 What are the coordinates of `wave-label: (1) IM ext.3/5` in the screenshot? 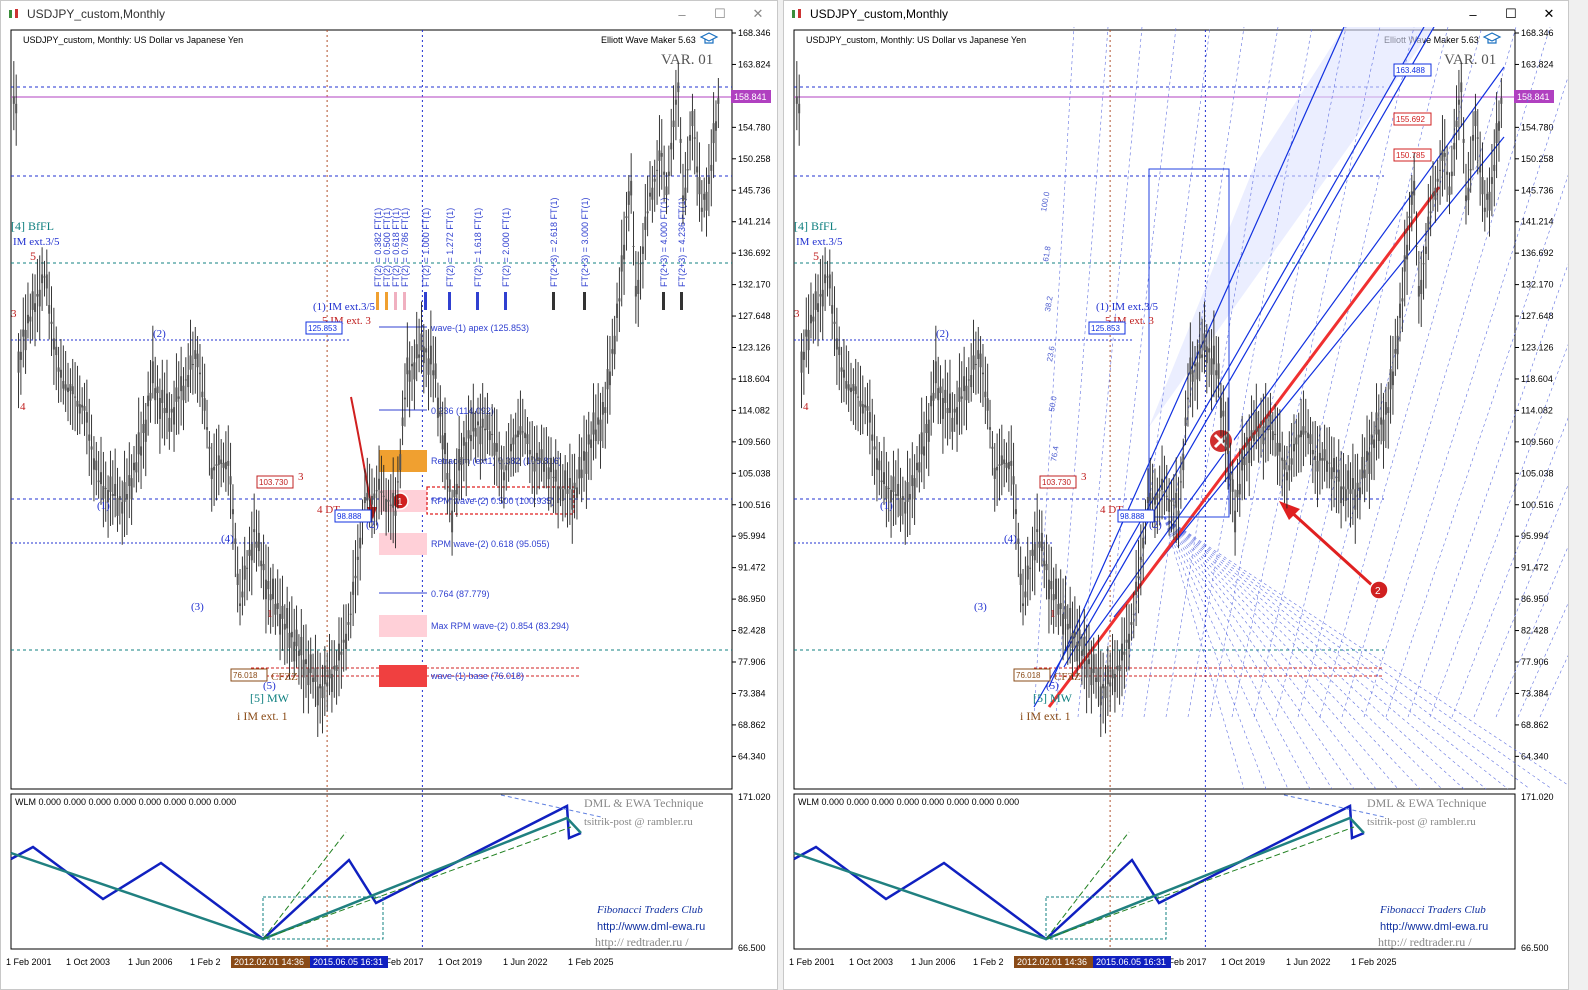 It's located at (344, 307).